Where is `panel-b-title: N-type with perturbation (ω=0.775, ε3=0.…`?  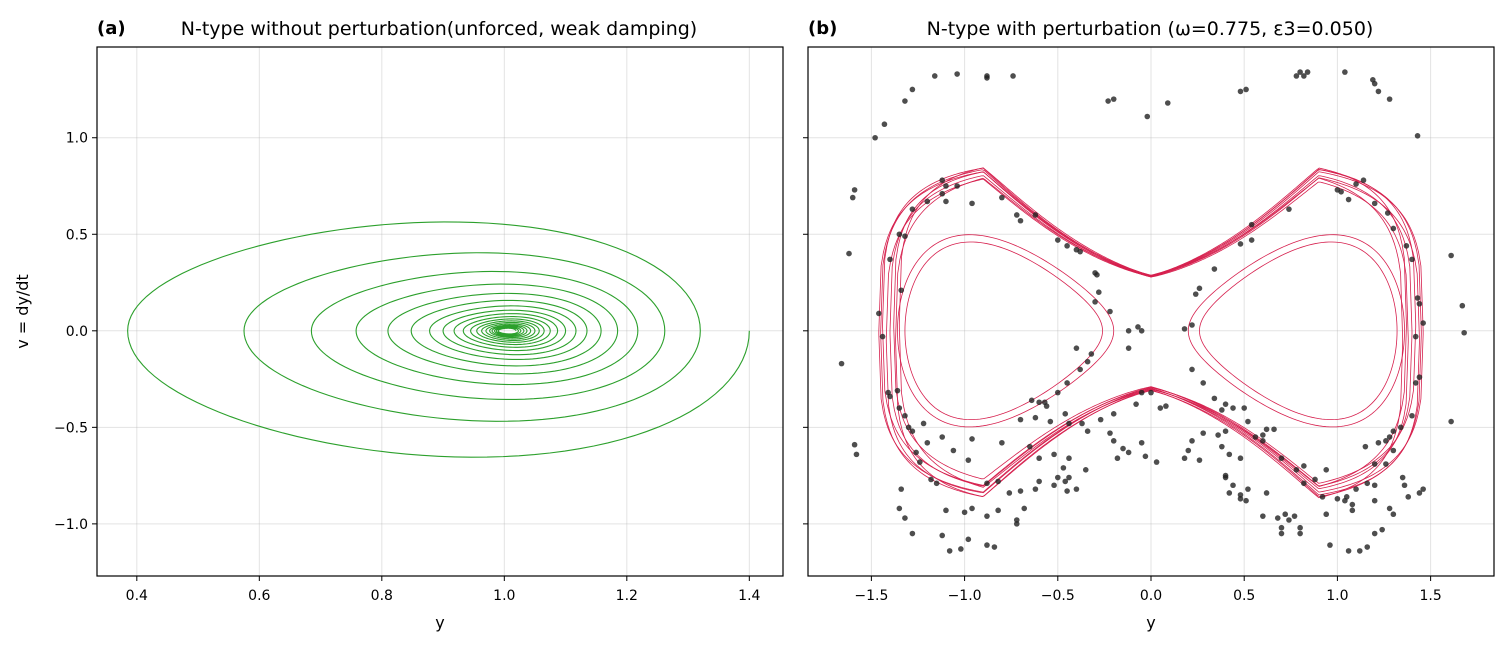 panel-b-title: N-type with perturbation (ω=0.775, ε3=0.… is located at coordinates (1150, 29).